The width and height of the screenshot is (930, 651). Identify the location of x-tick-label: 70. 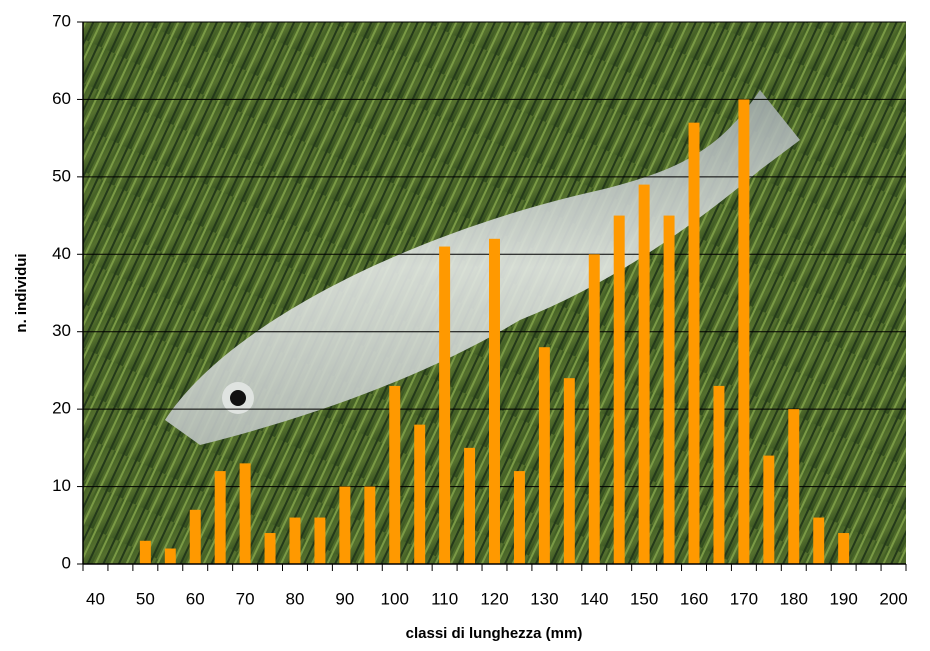
(245, 598).